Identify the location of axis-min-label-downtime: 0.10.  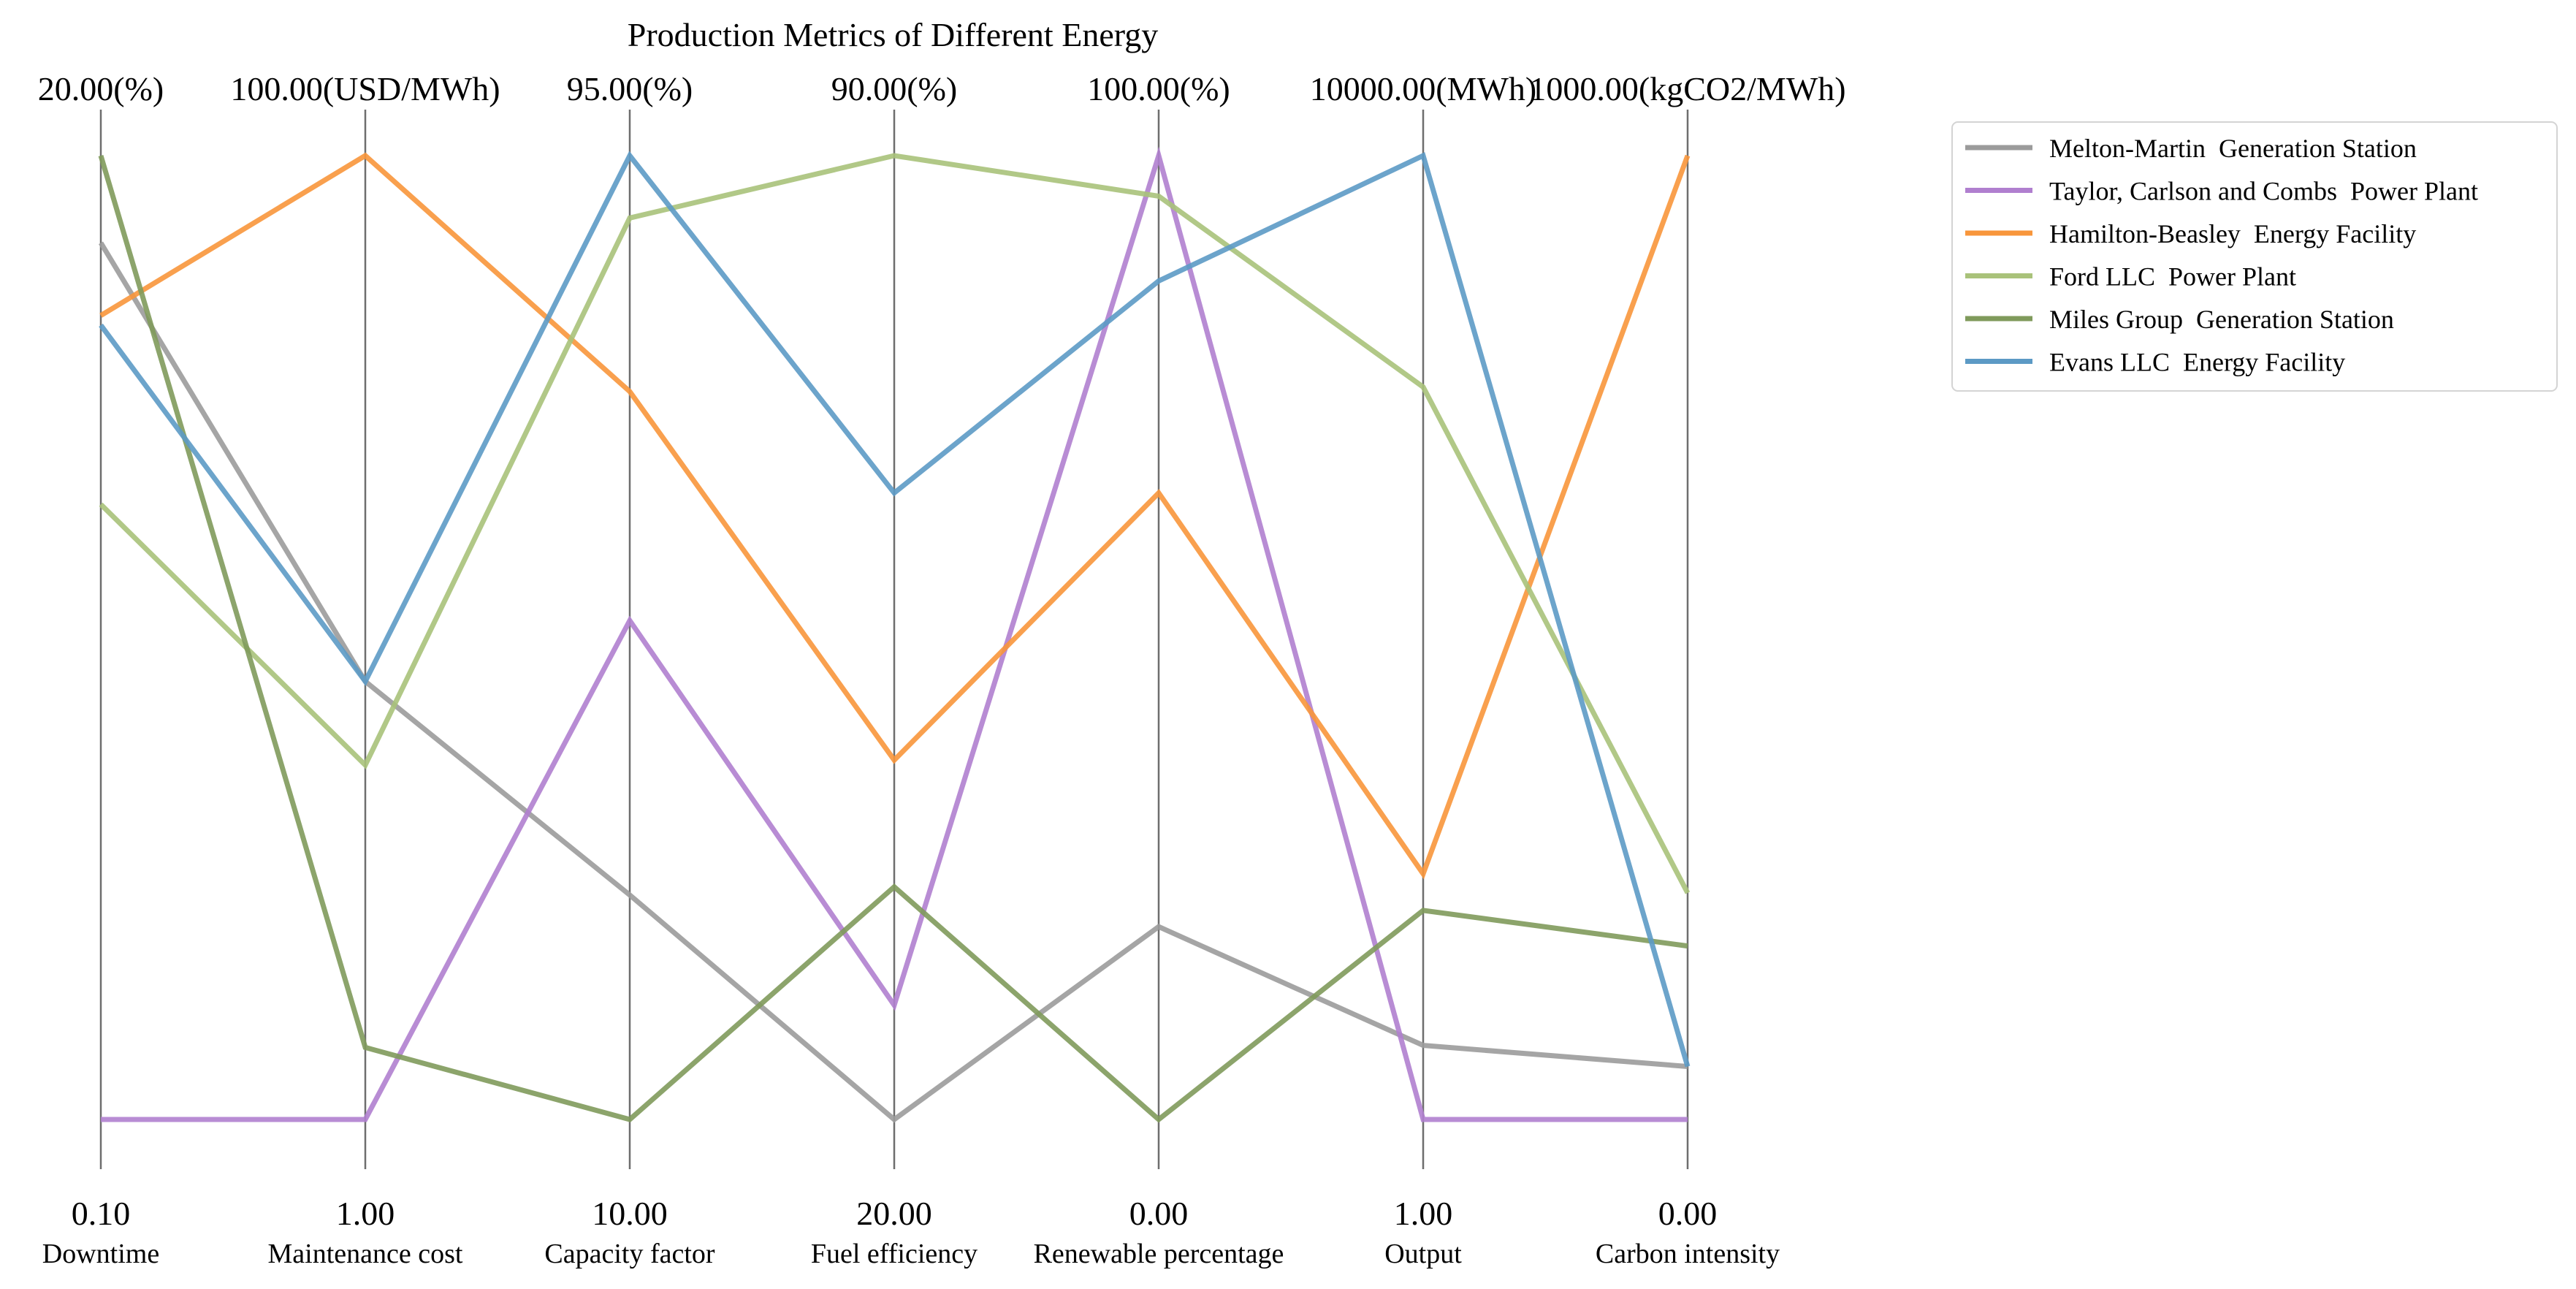
(101, 1214).